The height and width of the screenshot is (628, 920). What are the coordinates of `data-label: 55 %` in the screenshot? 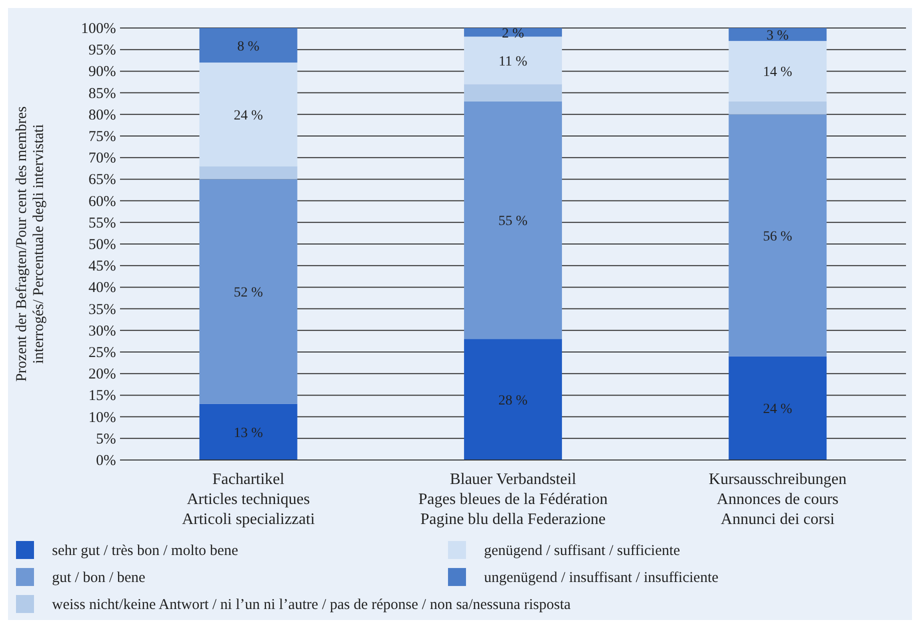 It's located at (513, 222).